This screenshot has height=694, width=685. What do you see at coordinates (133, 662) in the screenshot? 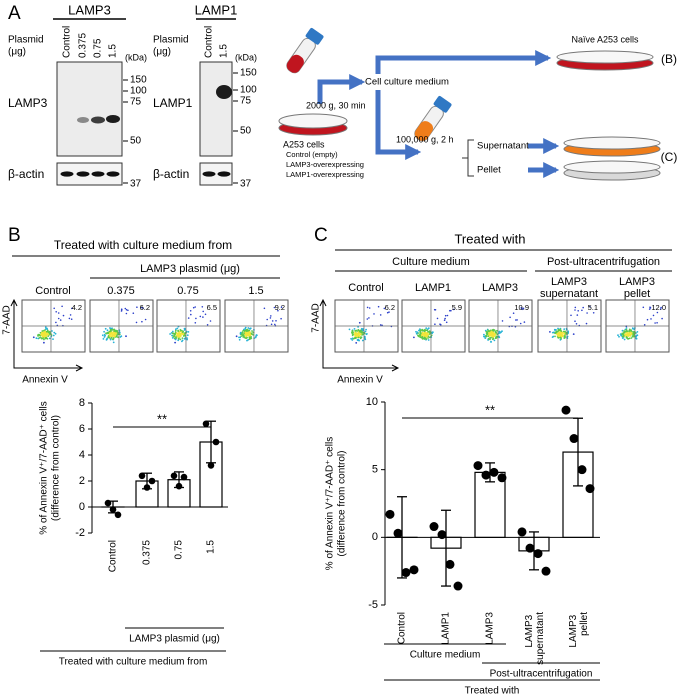
I see `group-label: Treated with culture medium from` at bounding box center [133, 662].